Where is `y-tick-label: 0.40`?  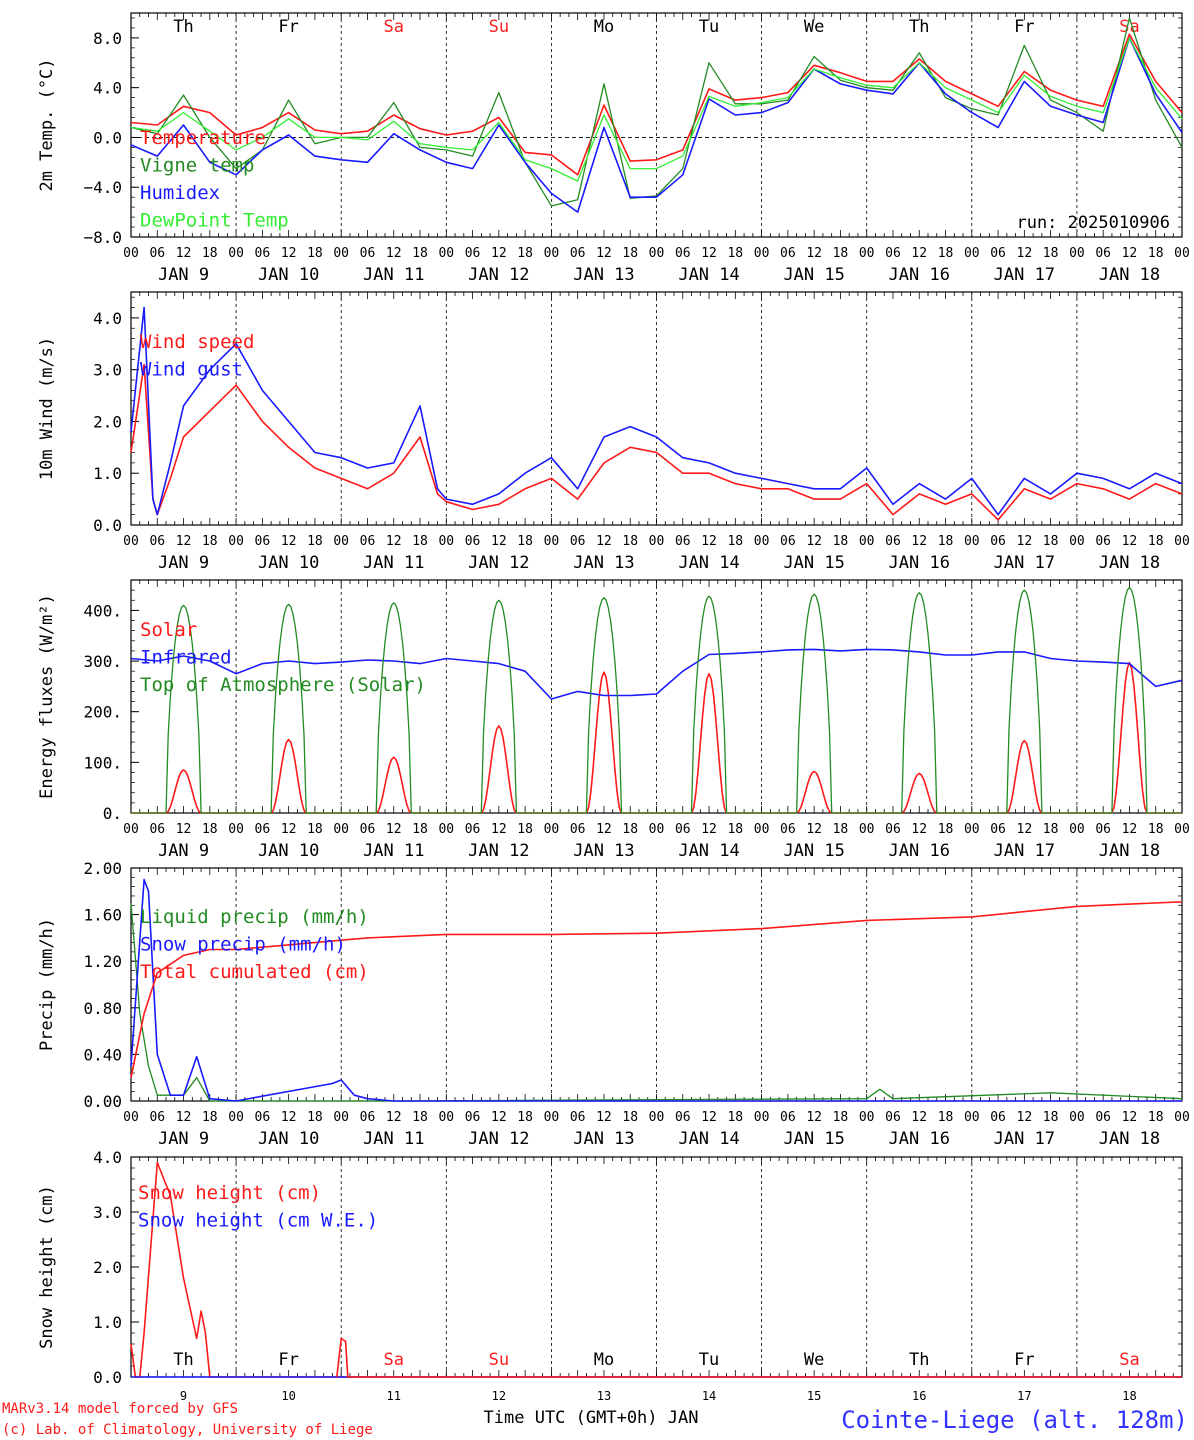
y-tick-label: 0.40 is located at coordinates (102, 1054).